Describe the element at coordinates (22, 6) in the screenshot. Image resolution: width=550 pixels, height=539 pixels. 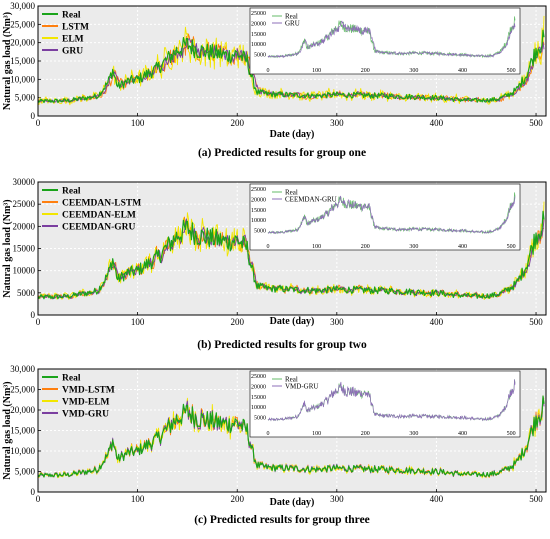
I see `y-tick-label: 30,000` at that location.